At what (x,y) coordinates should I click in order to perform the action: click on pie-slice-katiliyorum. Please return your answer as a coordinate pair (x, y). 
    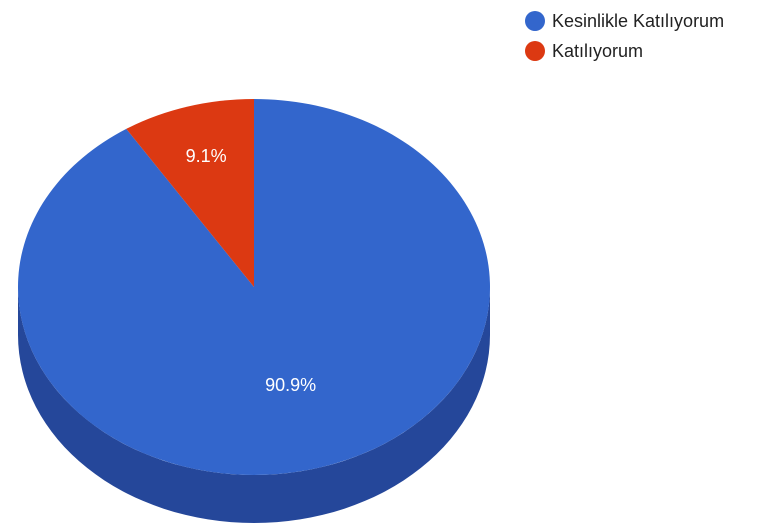
    Looking at the image, I should click on (190, 193).